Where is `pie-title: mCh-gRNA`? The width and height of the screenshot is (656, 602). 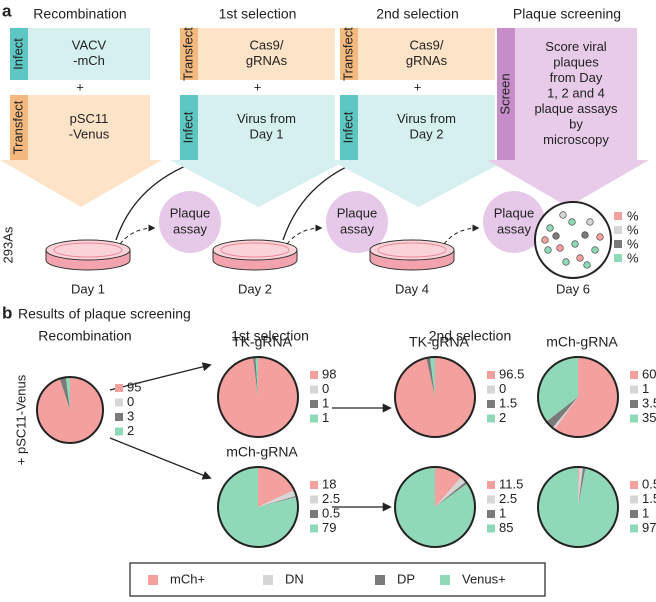 pie-title: mCh-gRNA is located at coordinates (582, 342).